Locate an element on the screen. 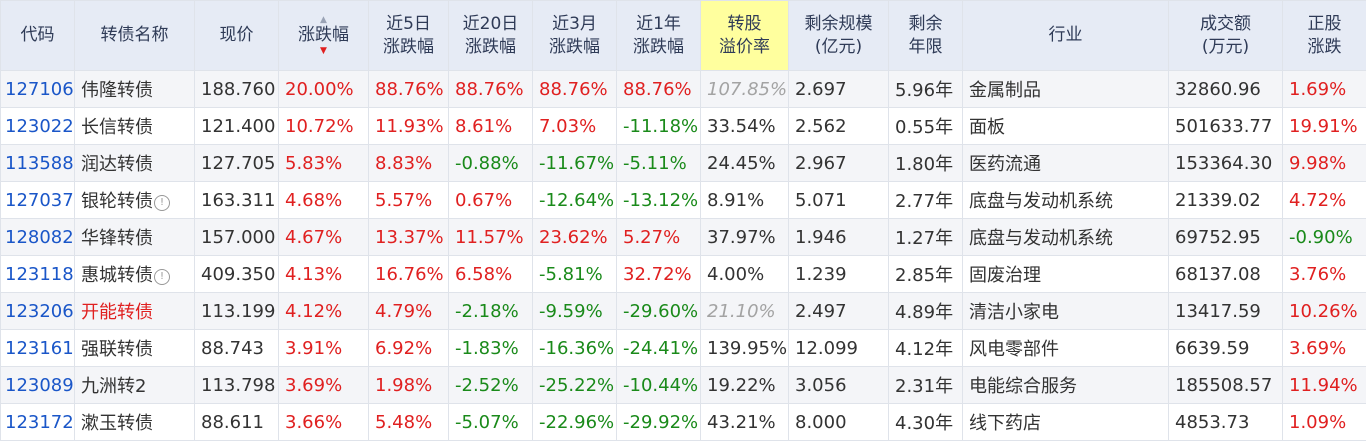 Image resolution: width=1366 pixels, height=443 pixels. cell-years: 2.85年 is located at coordinates (925, 274).